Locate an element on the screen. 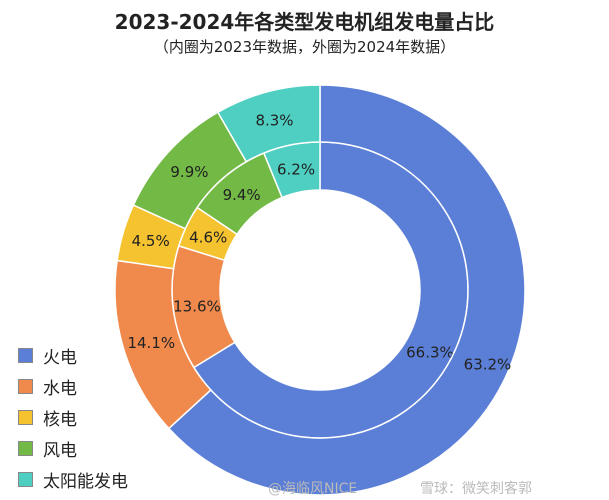 The image size is (609, 500). label-2023-2: 4.6% is located at coordinates (208, 237).